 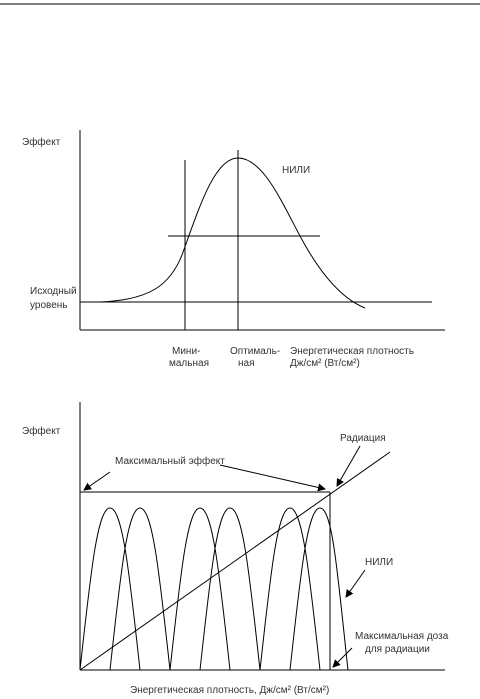 What do you see at coordinates (325, 363) in the screenshot?
I see `x-label: Дж/см² (Вт/см²)` at bounding box center [325, 363].